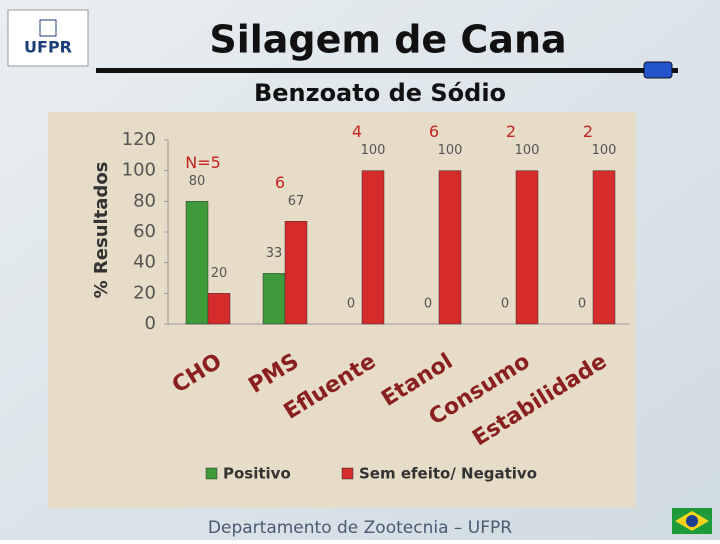  I want to click on title-rule, so click(387, 70).